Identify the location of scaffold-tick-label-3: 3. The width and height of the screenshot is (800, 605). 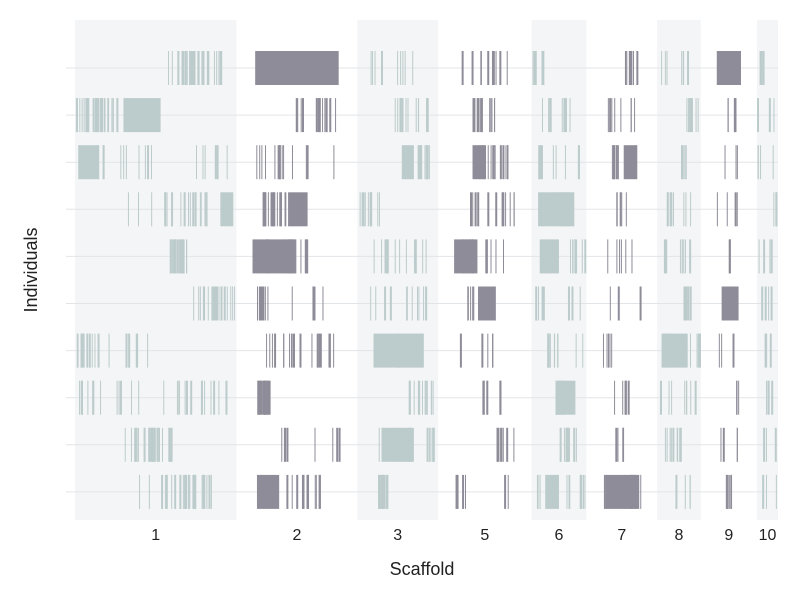
(397, 535).